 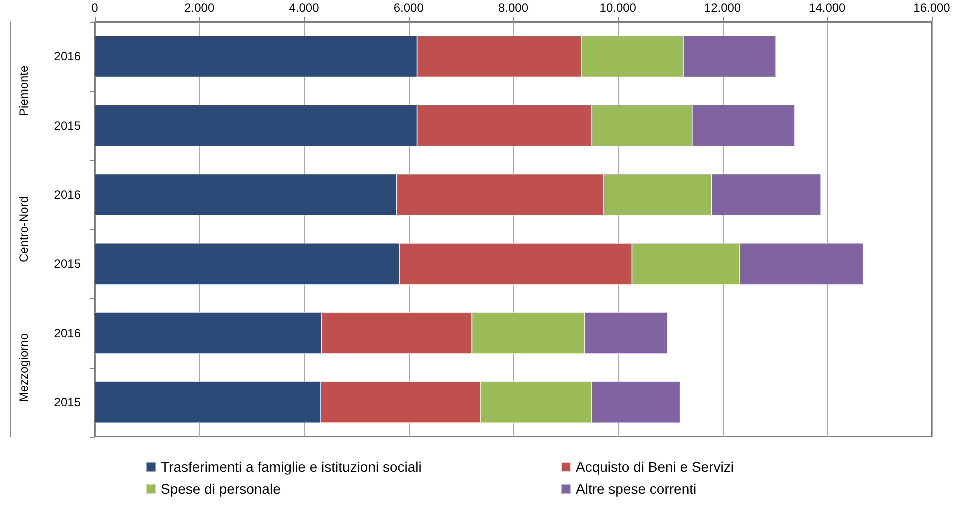 I want to click on x-tick-label: 6.000, so click(x=409, y=8).